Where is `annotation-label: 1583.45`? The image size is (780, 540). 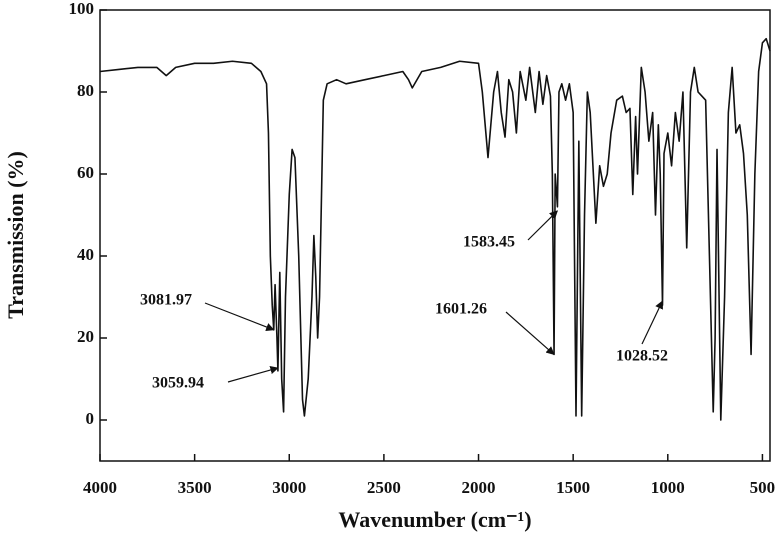 annotation-label: 1583.45 is located at coordinates (489, 242).